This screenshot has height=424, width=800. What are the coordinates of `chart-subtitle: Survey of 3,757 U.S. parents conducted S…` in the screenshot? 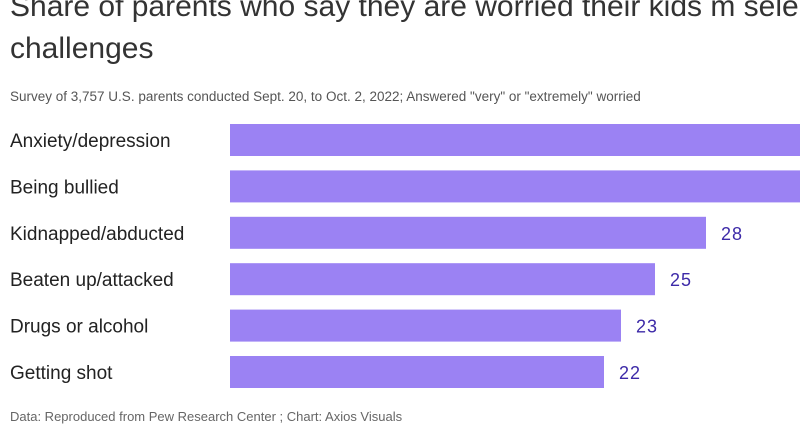 It's located at (325, 96).